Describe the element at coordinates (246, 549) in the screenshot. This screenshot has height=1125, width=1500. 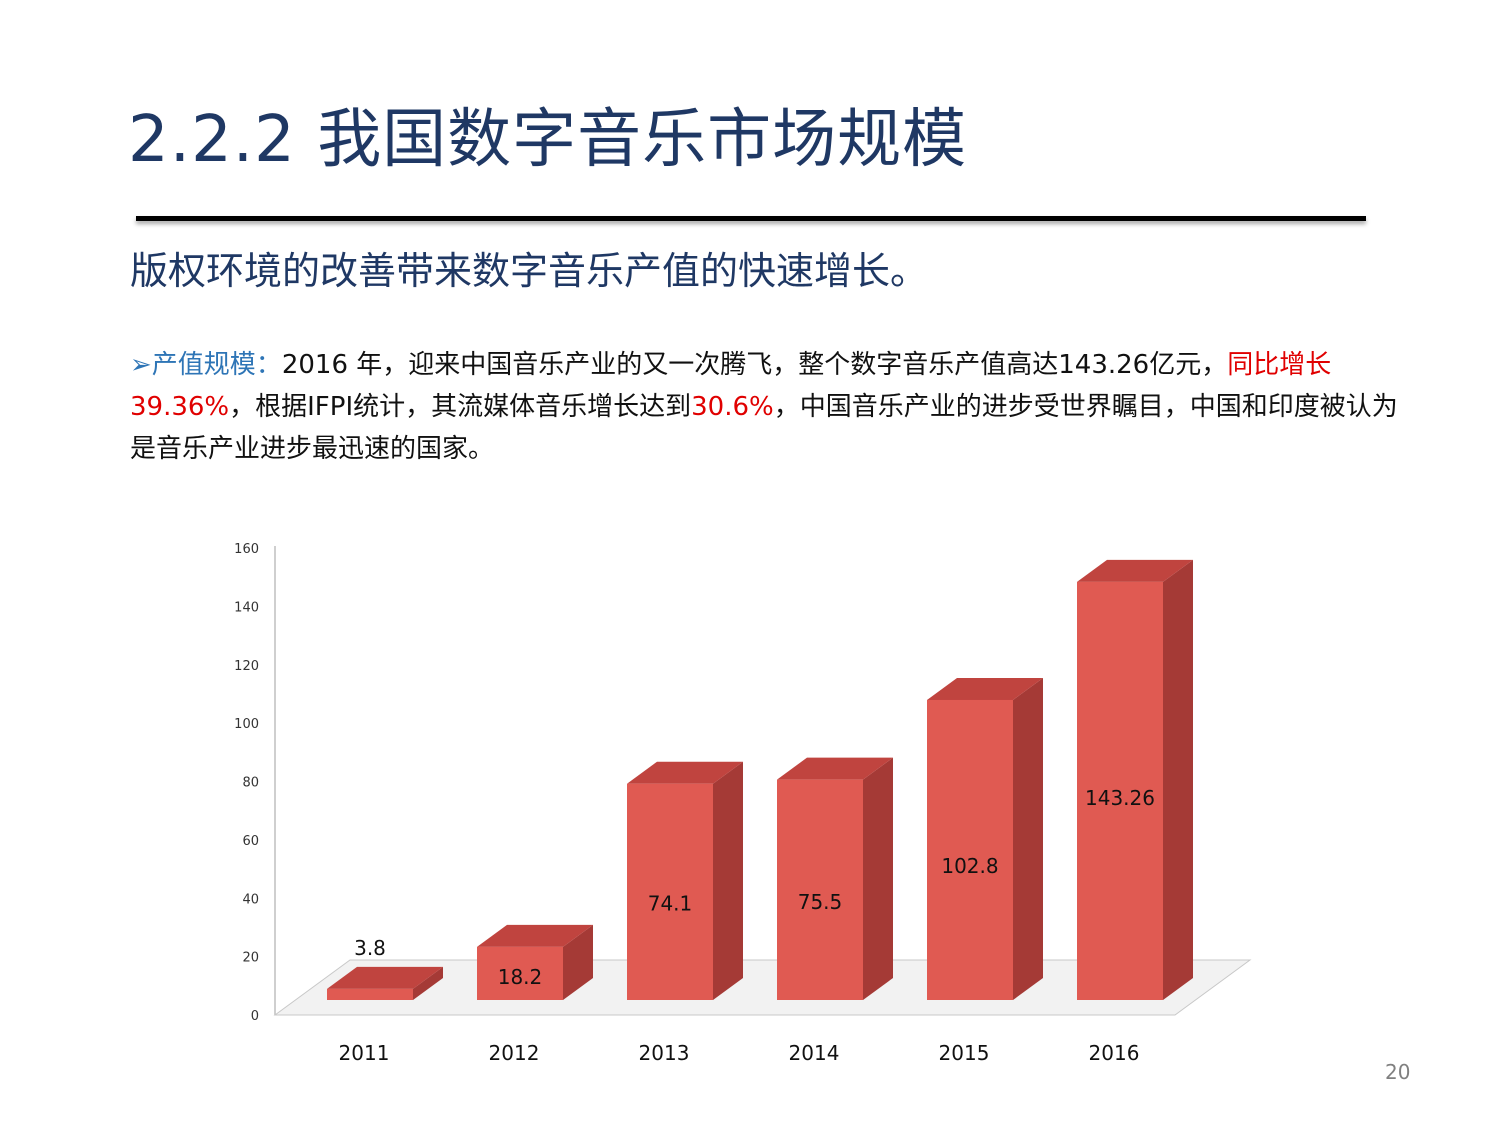
I see `y-tick-label: 160` at that location.